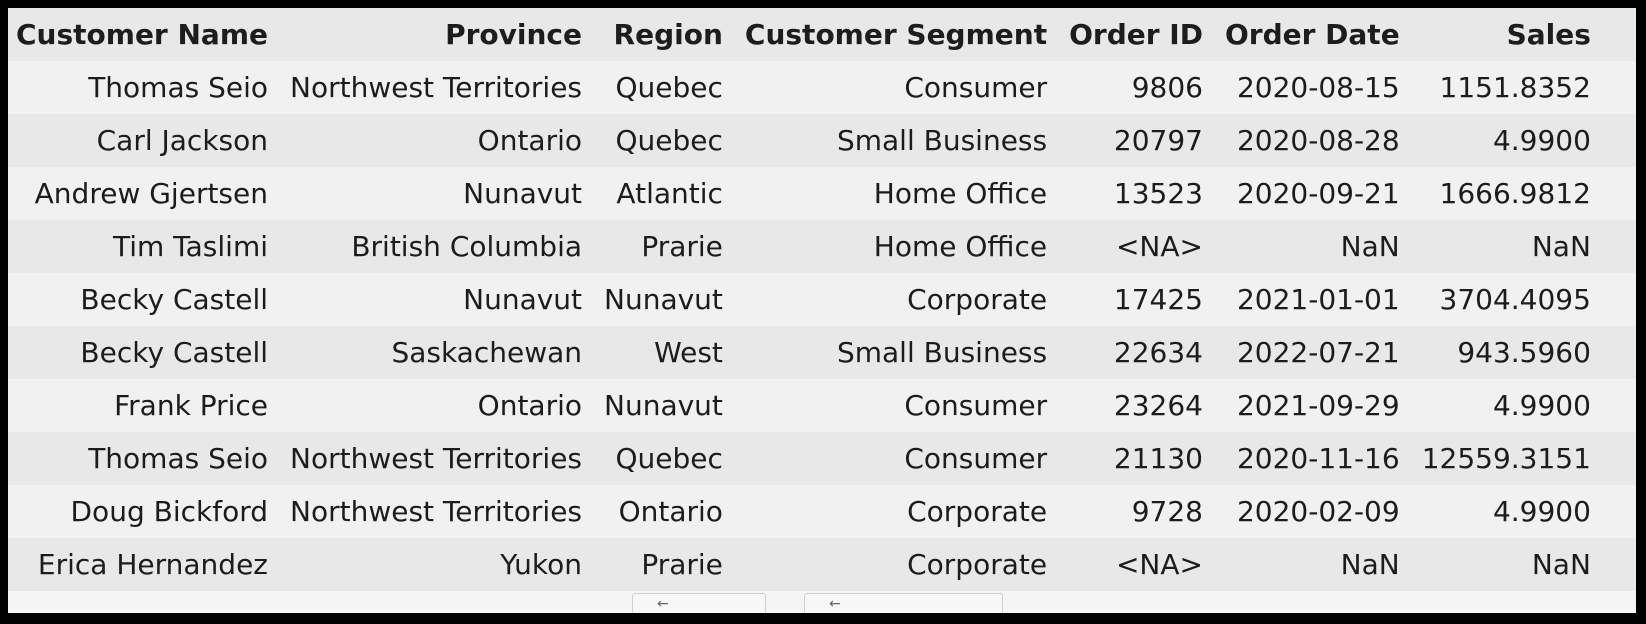  I want to click on next-page-button: ←, so click(903, 603).